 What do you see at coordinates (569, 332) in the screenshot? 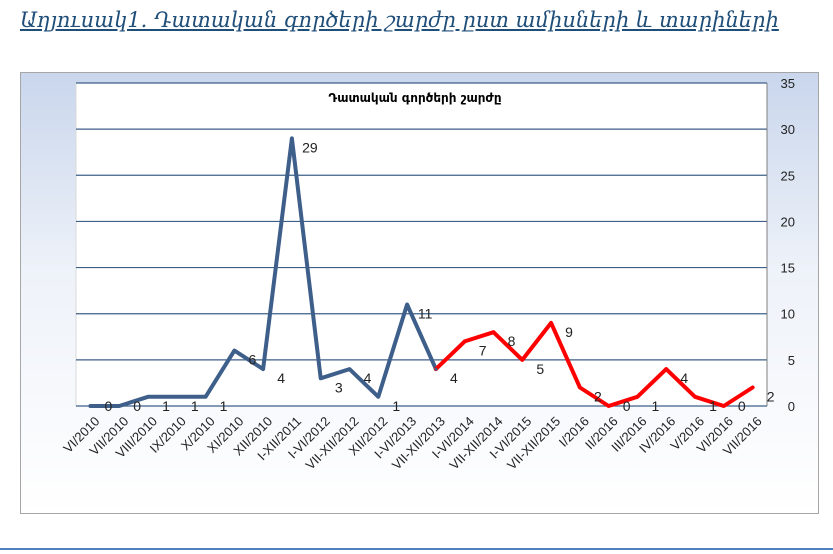
I see `data-label: 9` at bounding box center [569, 332].